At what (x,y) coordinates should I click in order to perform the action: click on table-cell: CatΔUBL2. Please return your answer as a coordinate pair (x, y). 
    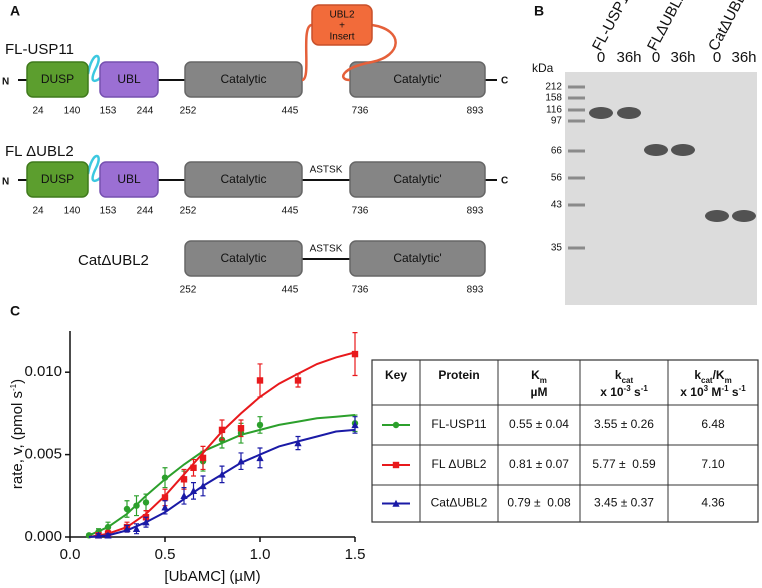
    Looking at the image, I should click on (459, 503).